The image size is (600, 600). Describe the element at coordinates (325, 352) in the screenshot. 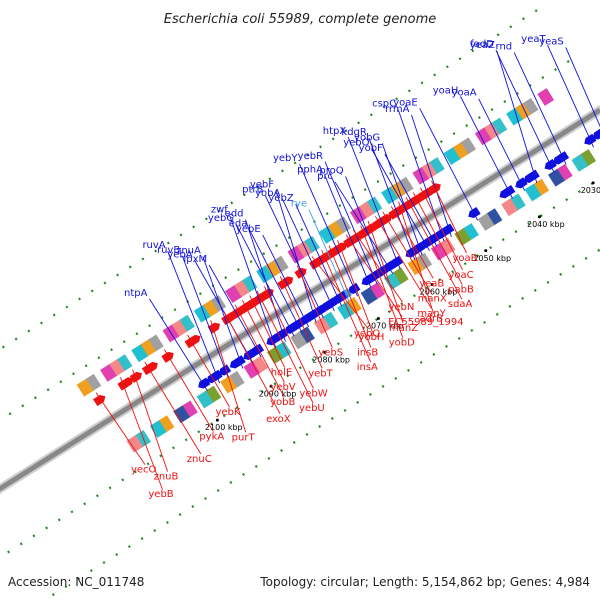

I see `kbp-tick-mark` at that location.